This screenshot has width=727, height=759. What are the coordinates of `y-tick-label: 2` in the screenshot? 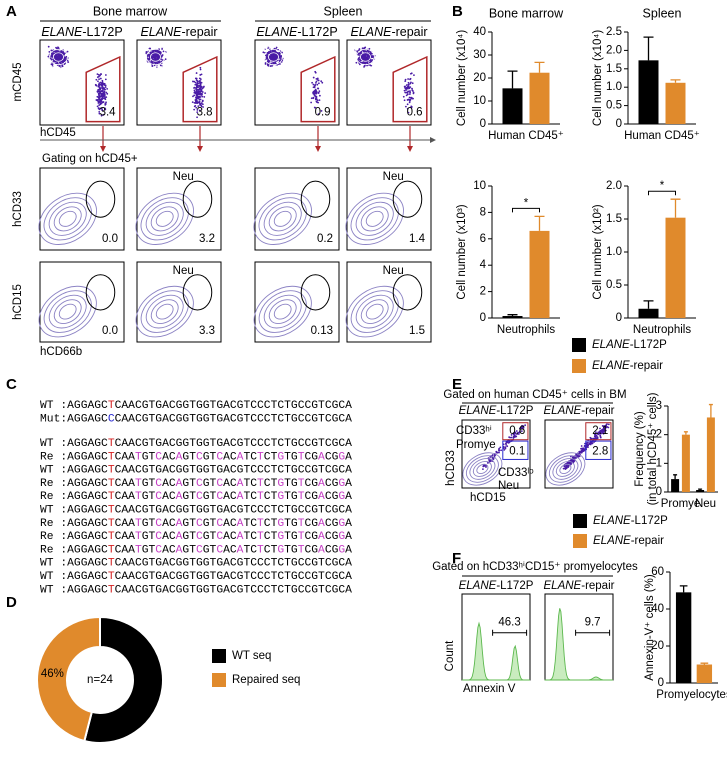 It's located at (659, 435).